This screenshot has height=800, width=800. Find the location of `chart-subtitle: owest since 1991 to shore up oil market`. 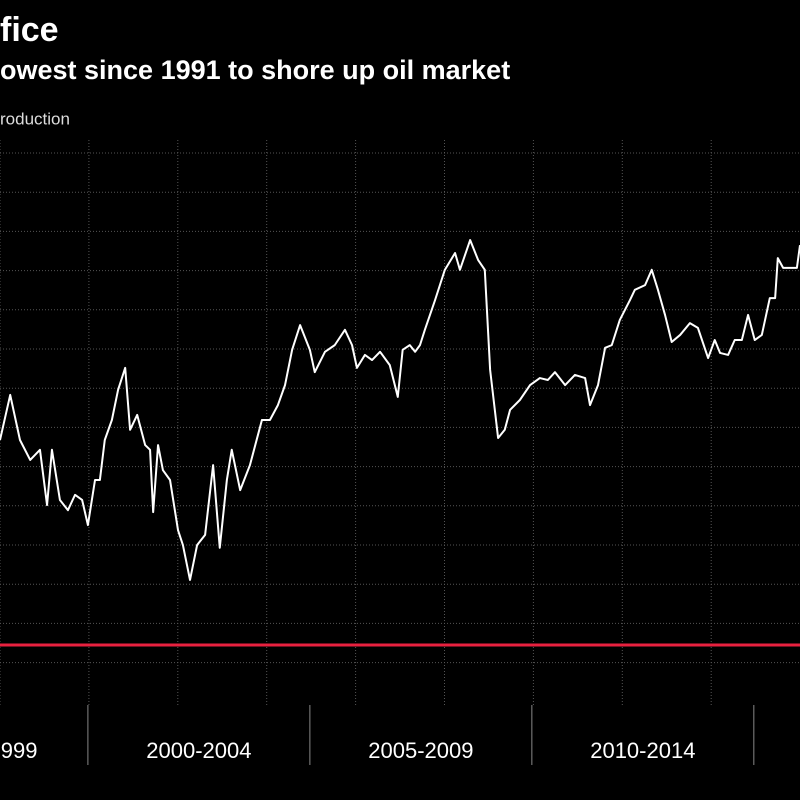

chart-subtitle: owest since 1991 to shore up oil market is located at coordinates (255, 70).